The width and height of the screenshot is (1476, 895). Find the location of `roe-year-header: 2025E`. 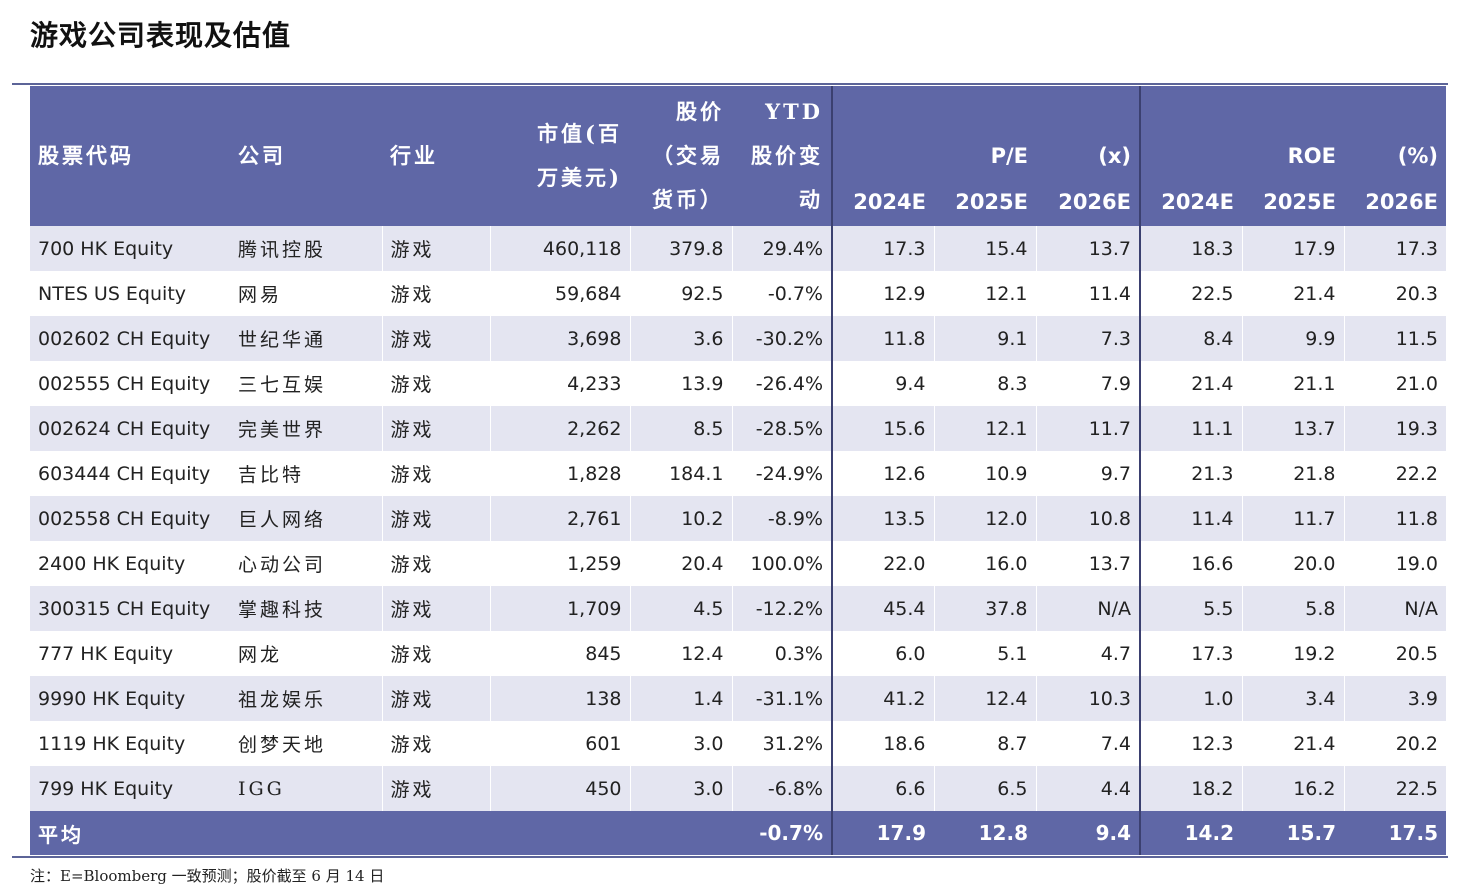

roe-year-header: 2025E is located at coordinates (1293, 204).